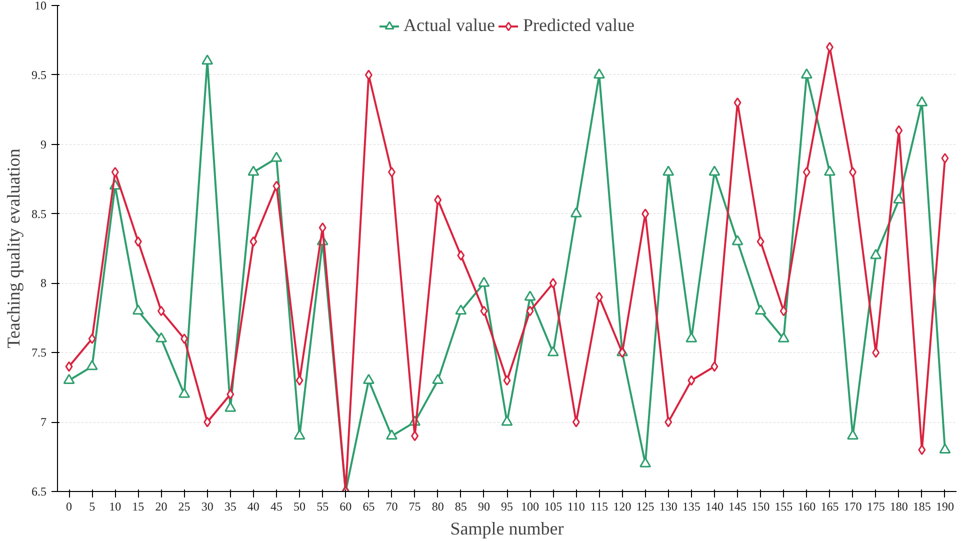 This screenshot has width=961, height=541. What do you see at coordinates (668, 507) in the screenshot?
I see `x-tick-label: 130` at bounding box center [668, 507].